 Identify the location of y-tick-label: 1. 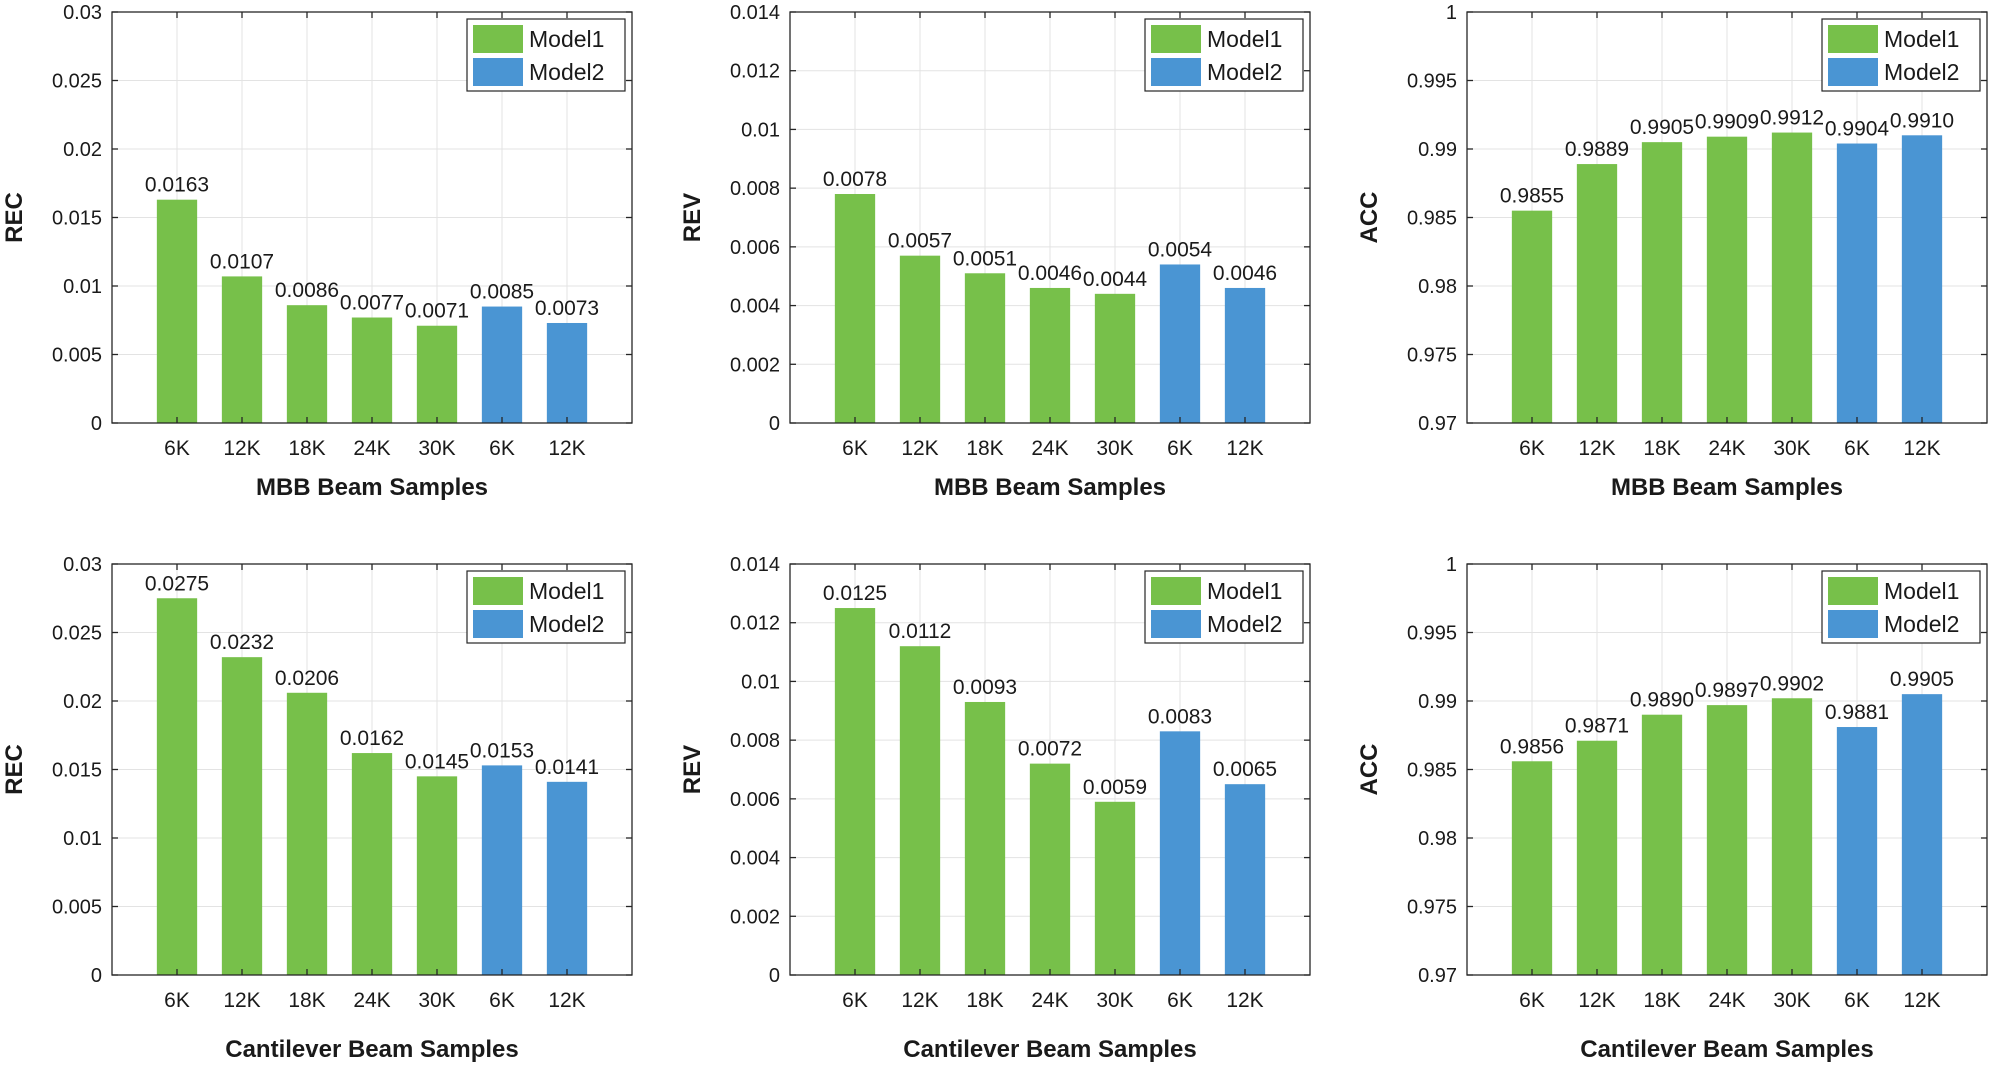
(1451, 565).